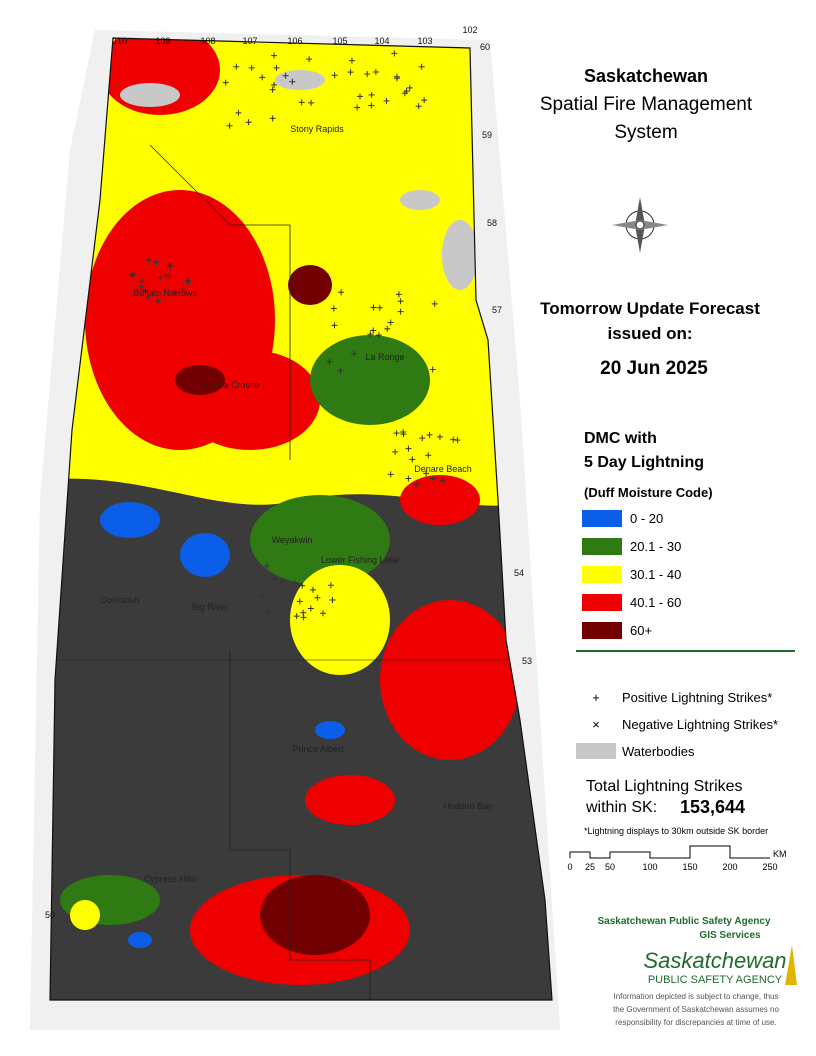 Image resolution: width=816 pixels, height=1056 pixels. Describe the element at coordinates (229, 385) in the screenshot. I see `place-label: Ile-a-la-Crosse` at that location.